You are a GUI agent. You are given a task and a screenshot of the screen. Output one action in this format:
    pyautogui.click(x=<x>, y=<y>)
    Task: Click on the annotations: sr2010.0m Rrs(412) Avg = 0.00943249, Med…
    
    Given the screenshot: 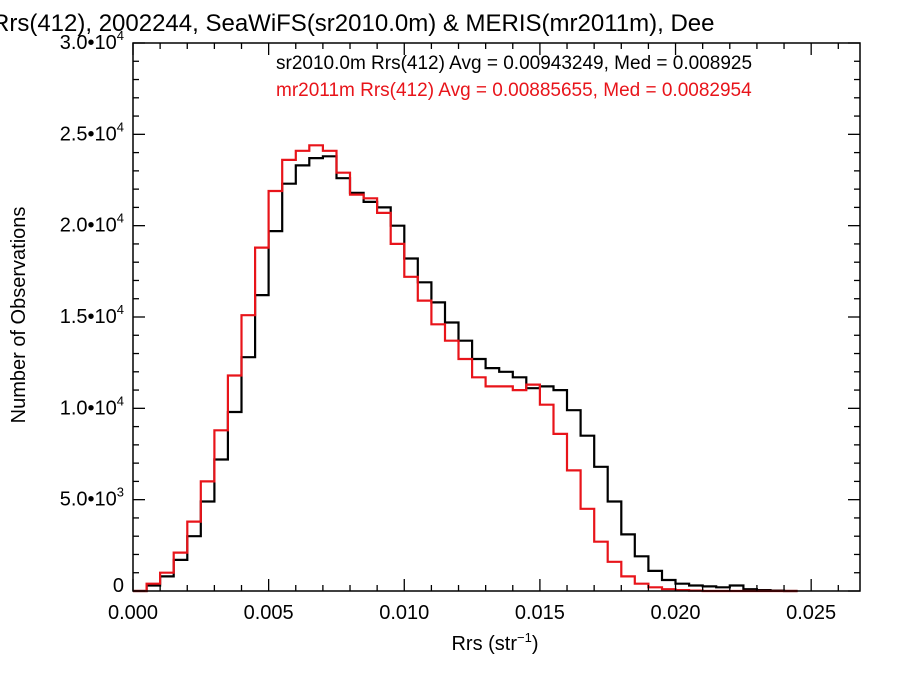 What is the action you would take?
    pyautogui.click(x=514, y=77)
    